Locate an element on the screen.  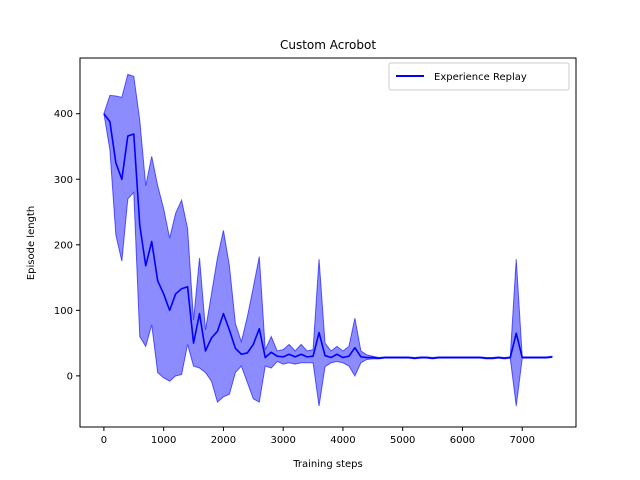
x-tick-label: 7000 is located at coordinates (521, 440).